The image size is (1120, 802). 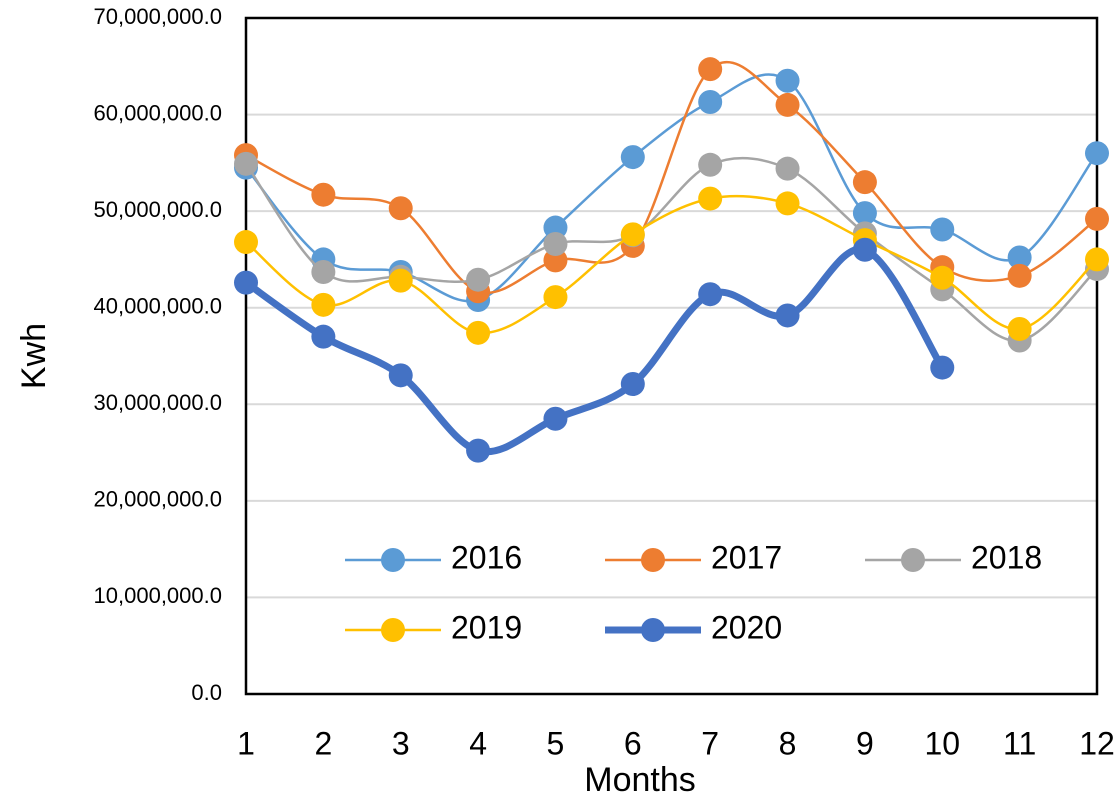 What do you see at coordinates (486, 557) in the screenshot?
I see `legend-label: 2016` at bounding box center [486, 557].